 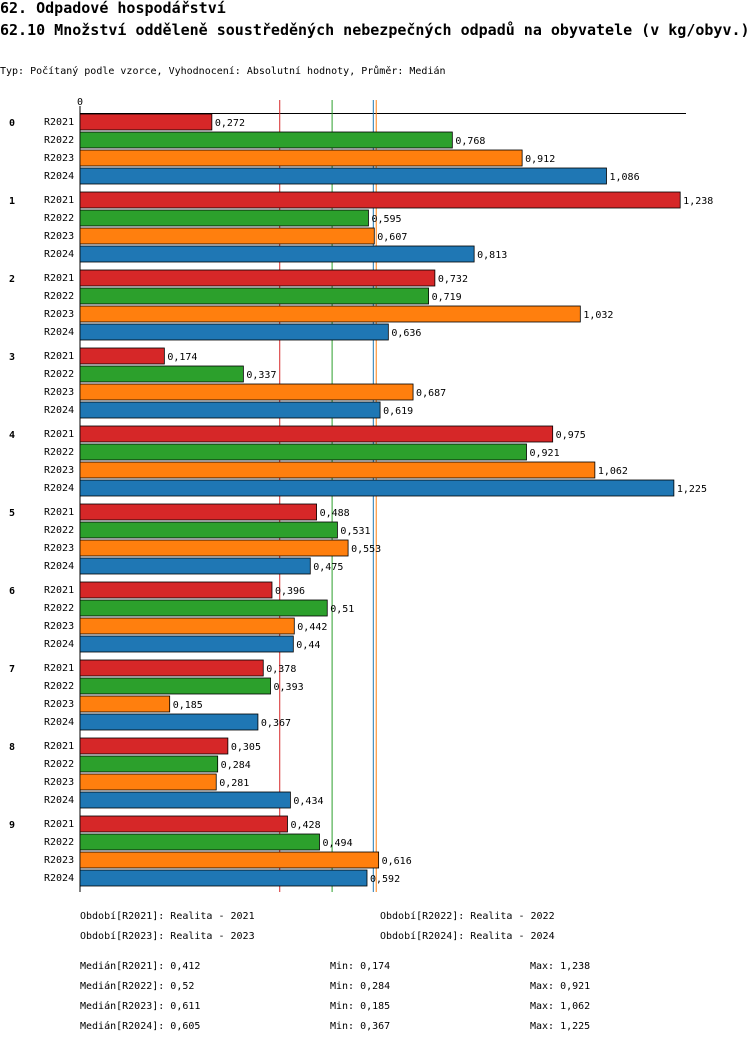 What do you see at coordinates (335, 513) in the screenshot?
I see `value-label: 0,488` at bounding box center [335, 513].